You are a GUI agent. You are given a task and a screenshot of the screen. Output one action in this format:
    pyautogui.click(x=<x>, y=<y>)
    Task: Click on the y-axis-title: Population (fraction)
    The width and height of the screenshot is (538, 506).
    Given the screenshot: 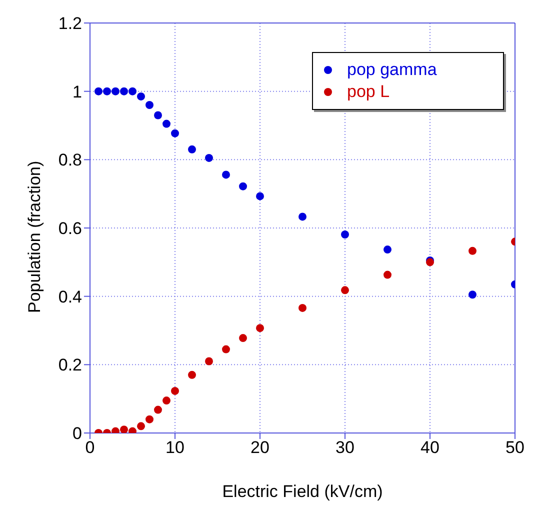 What is the action you would take?
    pyautogui.click(x=34, y=236)
    